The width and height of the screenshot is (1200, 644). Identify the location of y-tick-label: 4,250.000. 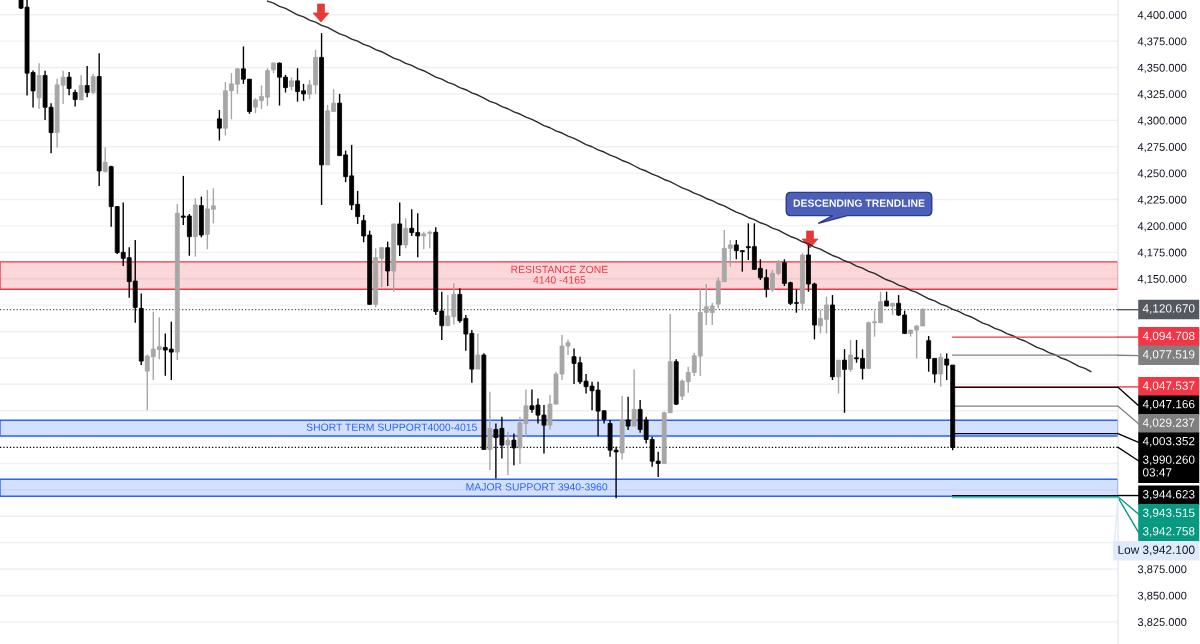
(1162, 174).